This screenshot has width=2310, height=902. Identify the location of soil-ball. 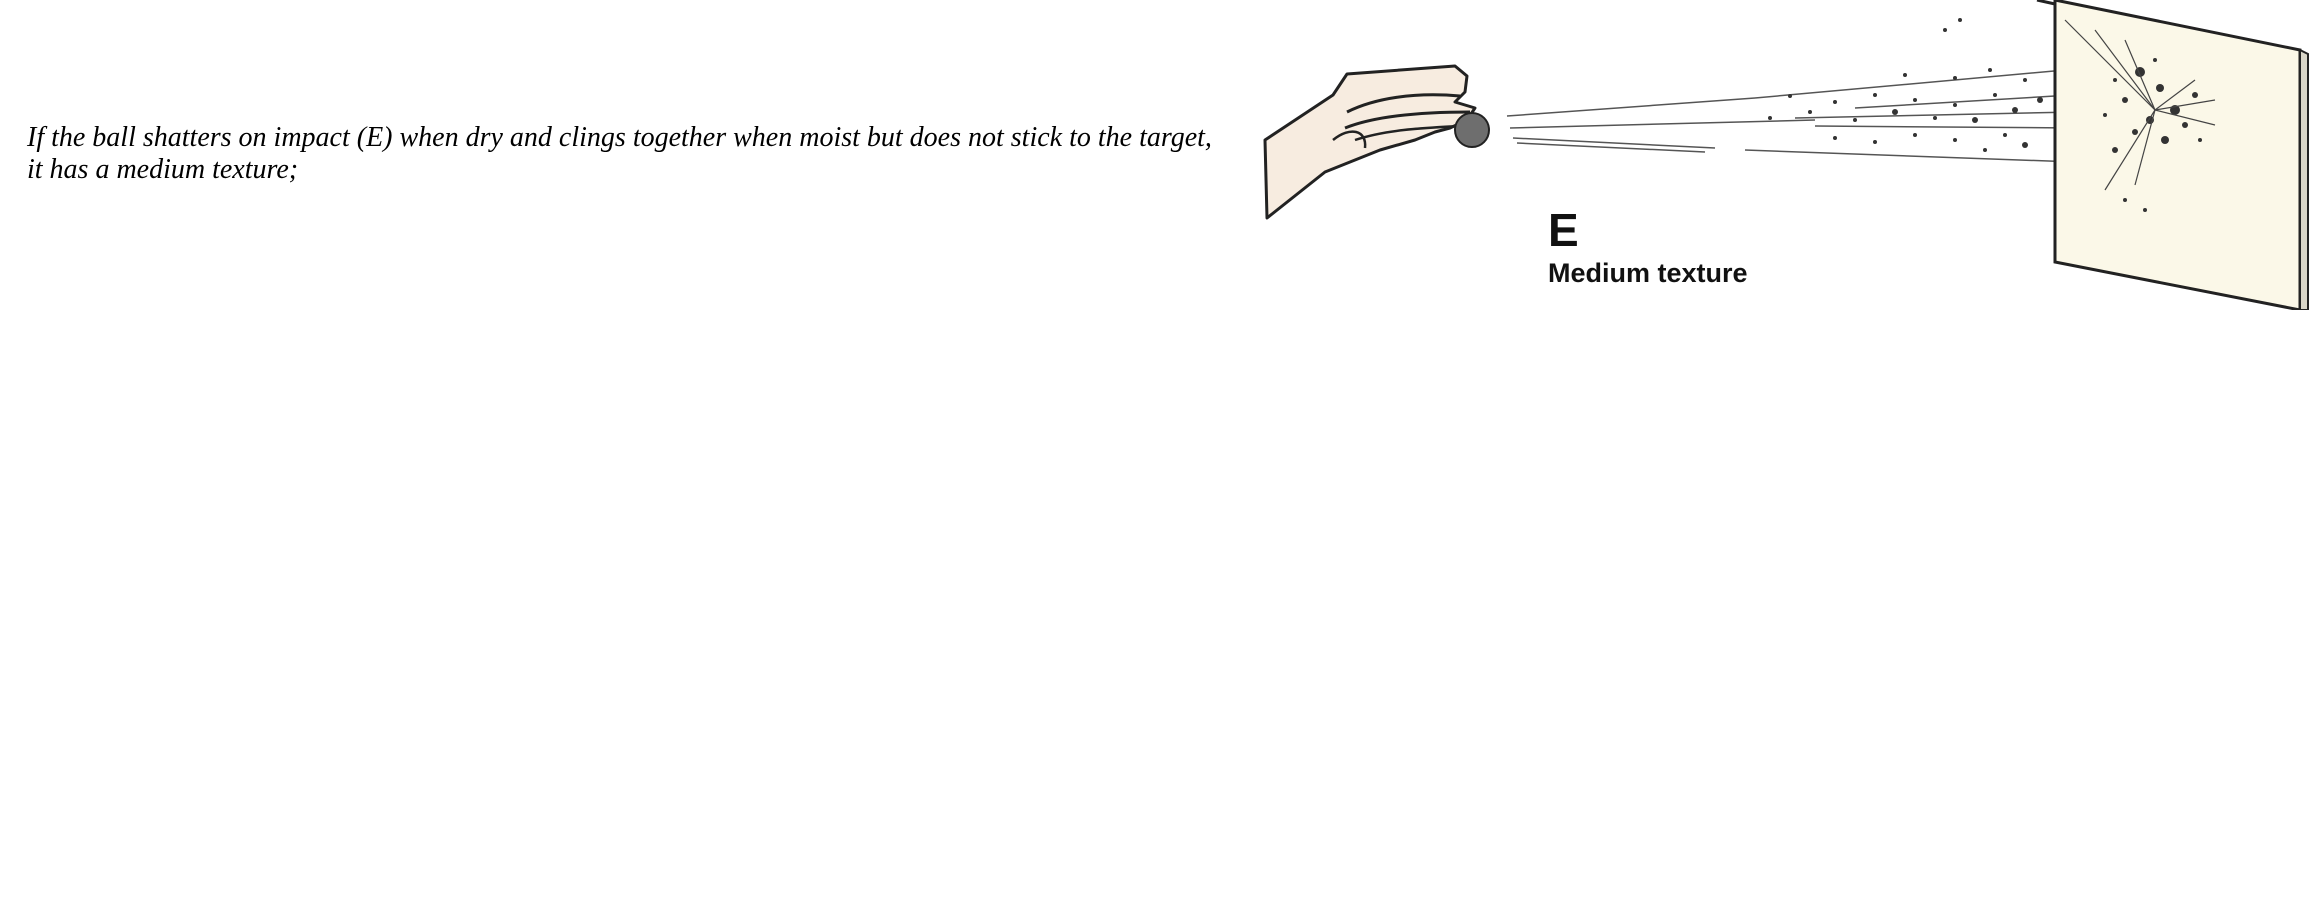
(1472, 130).